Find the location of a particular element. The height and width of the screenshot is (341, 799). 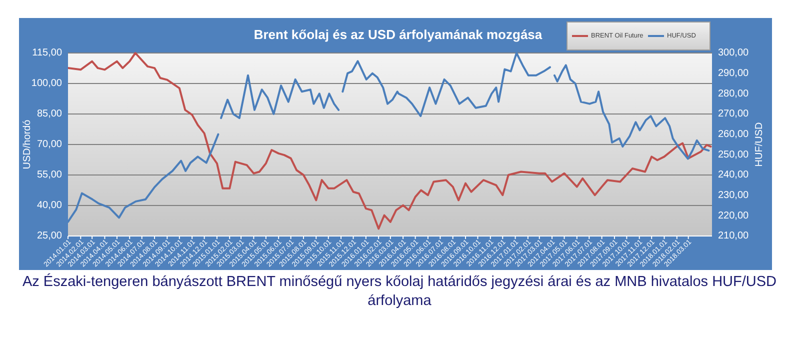

y2-tick-label: 240,00 is located at coordinates (734, 175).